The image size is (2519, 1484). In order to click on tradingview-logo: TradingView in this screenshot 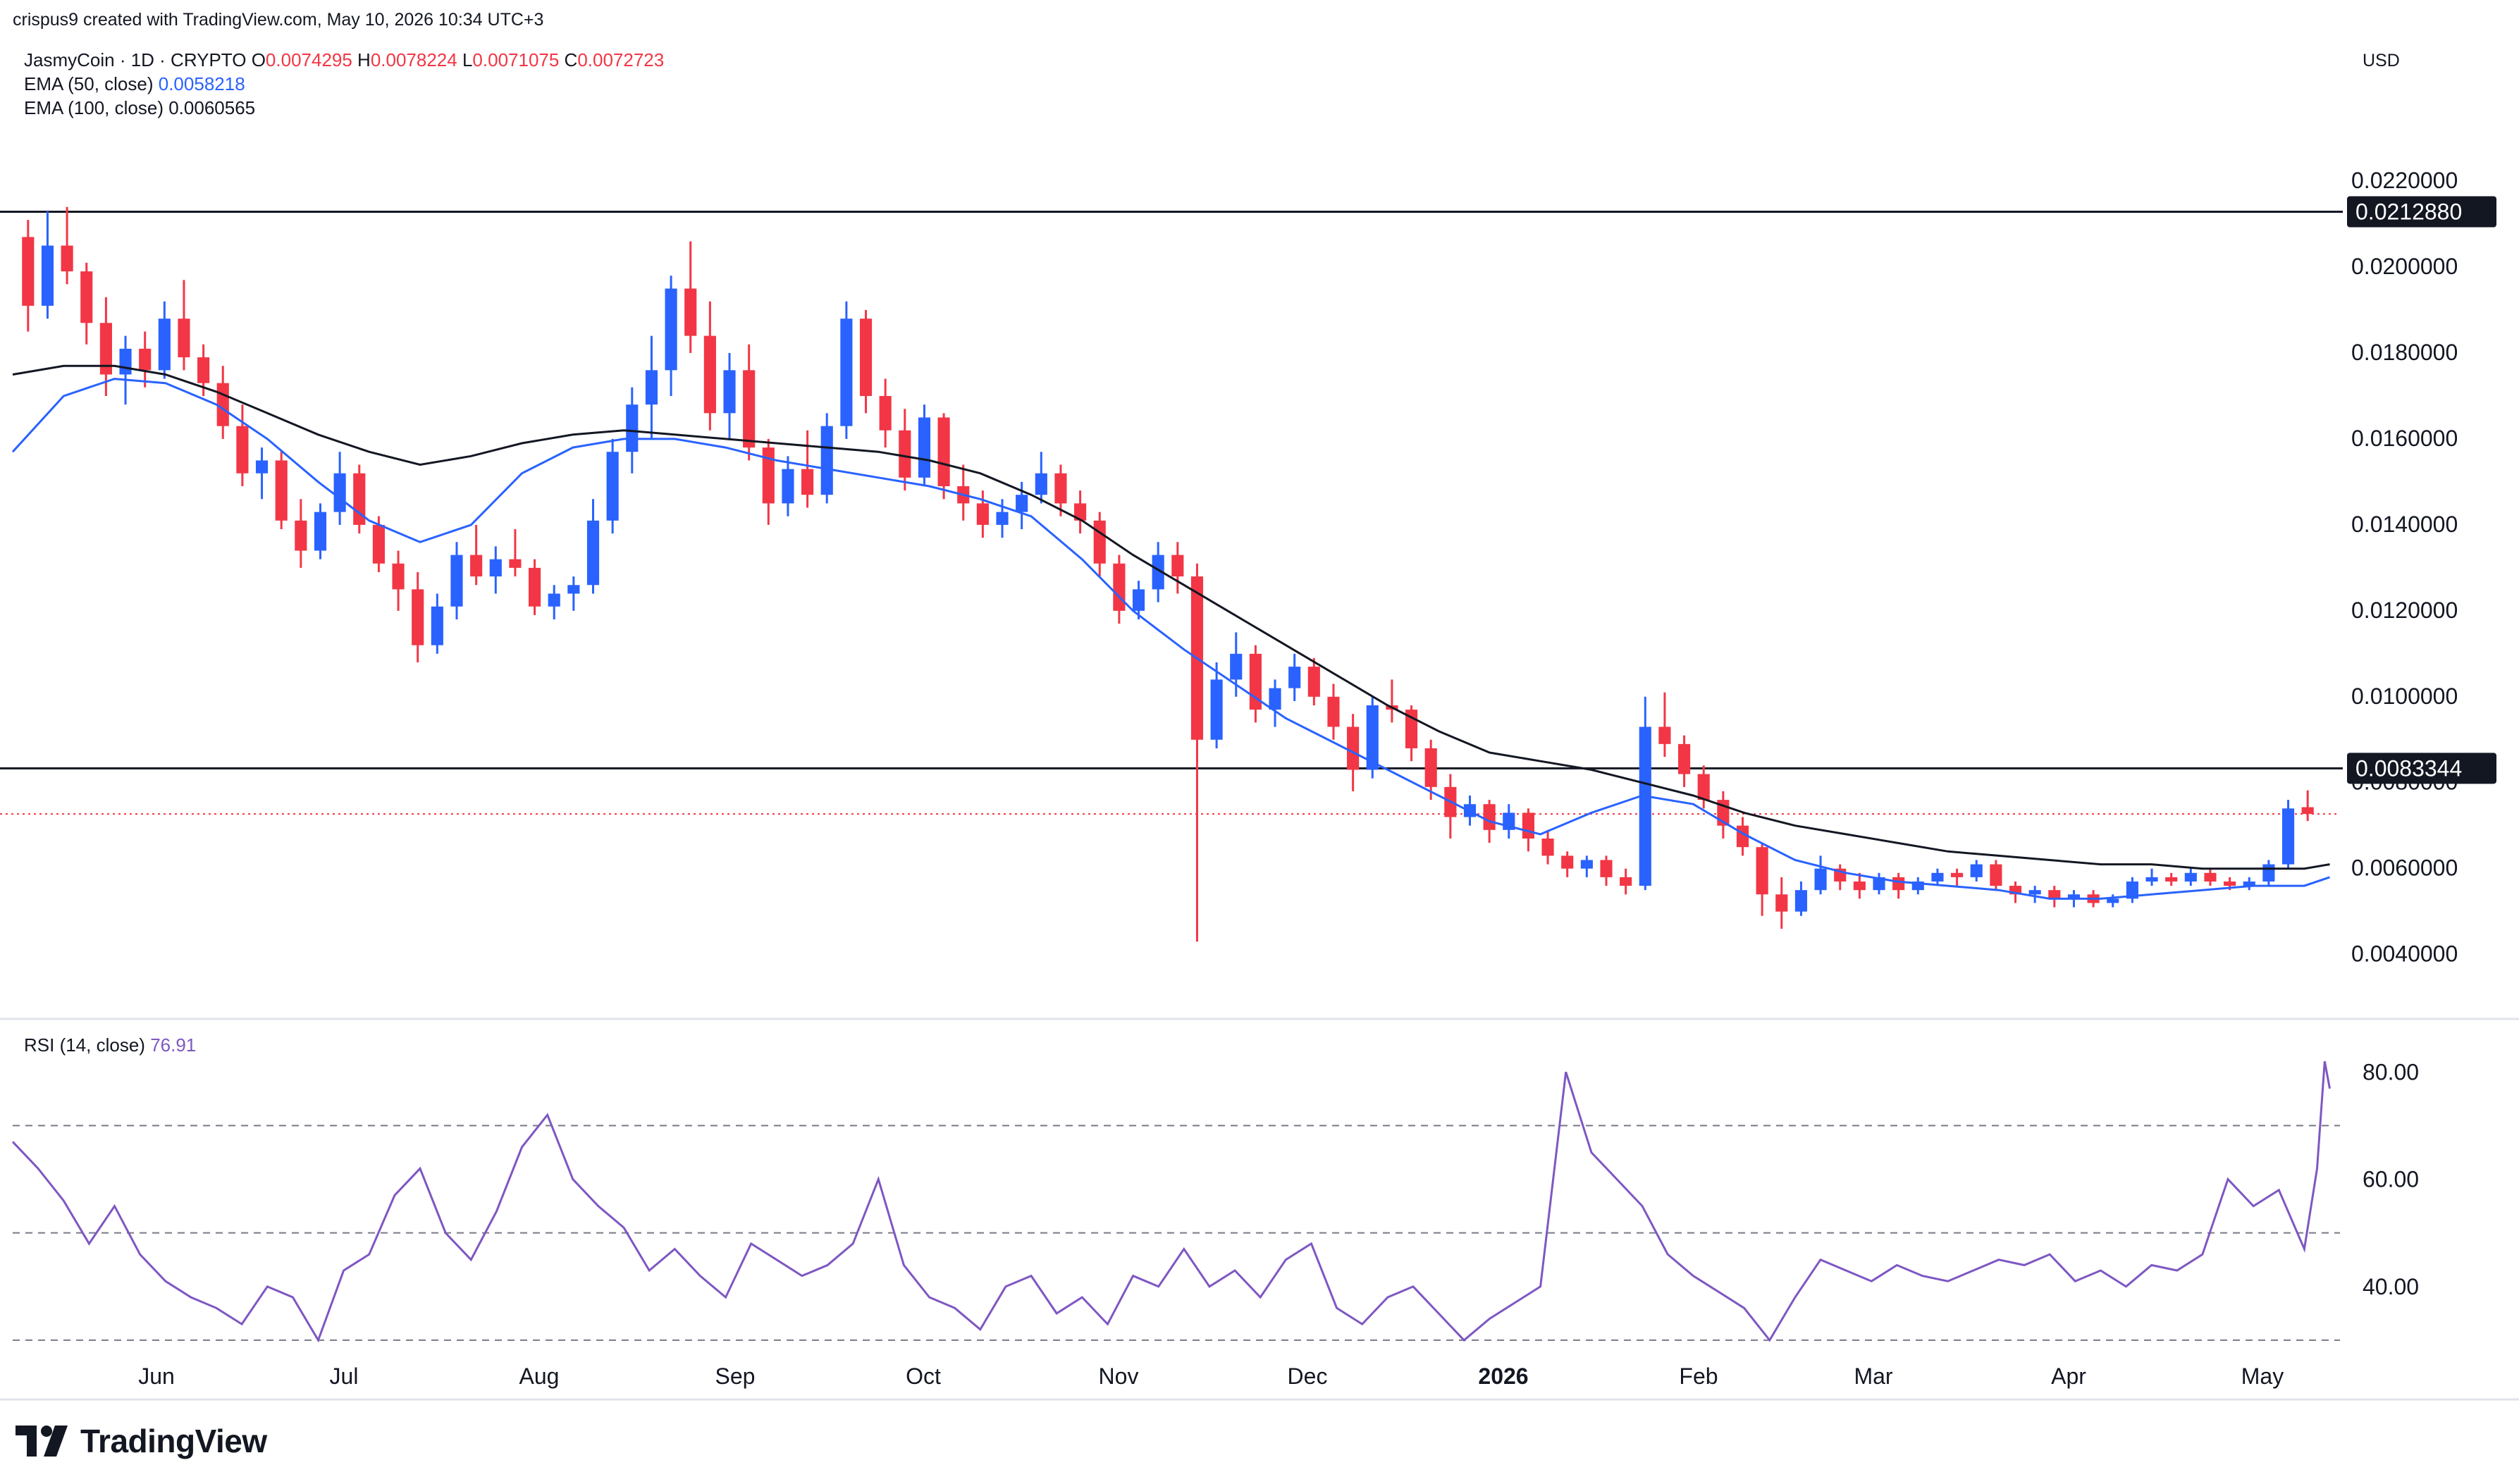, I will do `click(141, 1441)`.